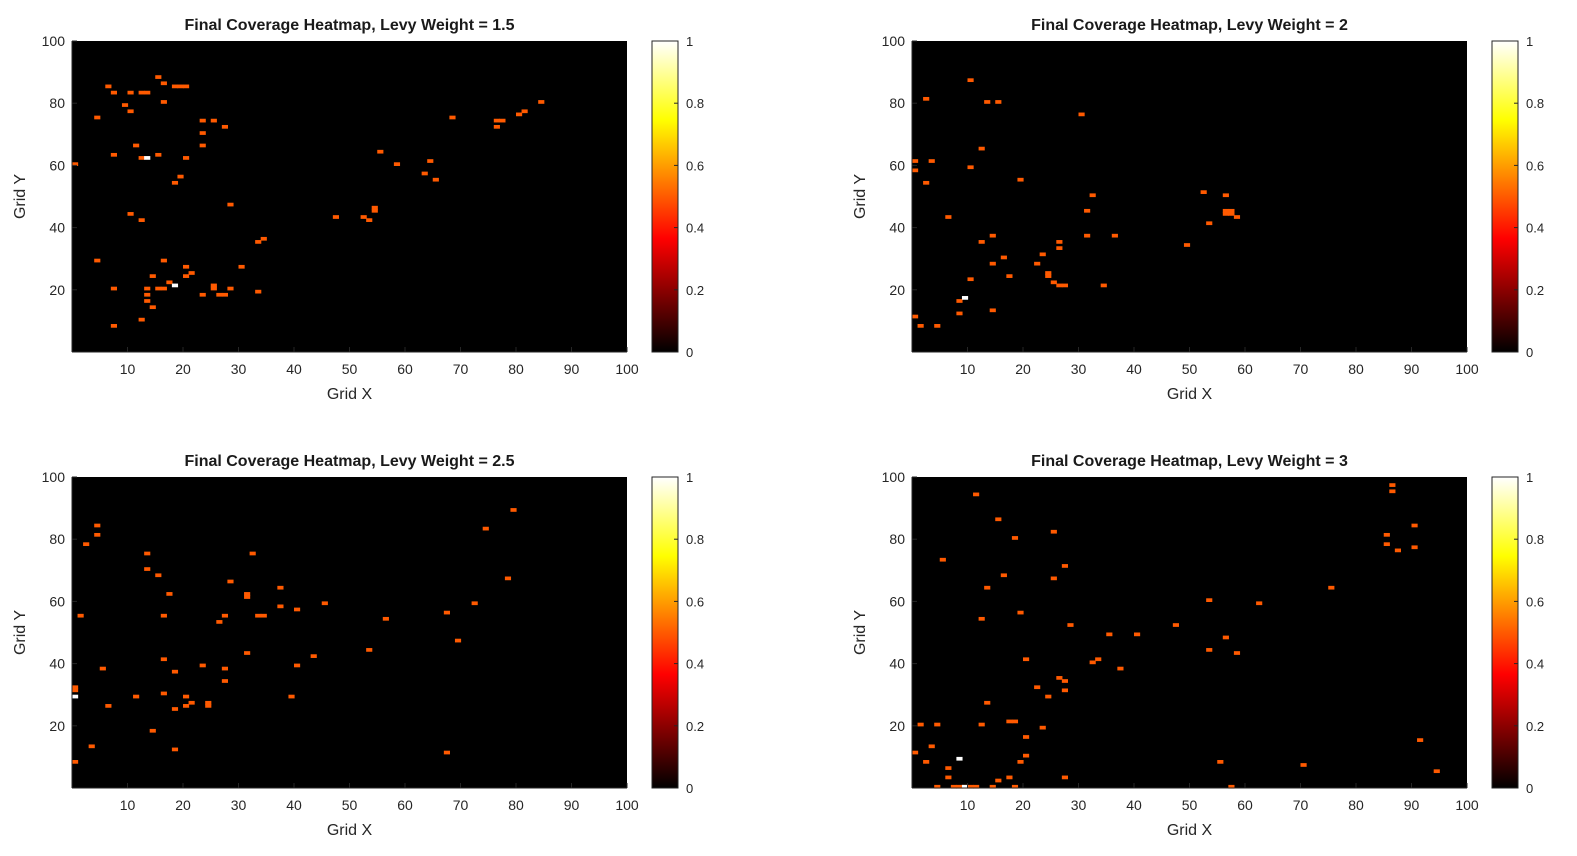 The image size is (1577, 856). Describe the element at coordinates (894, 477) in the screenshot. I see `y-tick-label: 100` at that location.